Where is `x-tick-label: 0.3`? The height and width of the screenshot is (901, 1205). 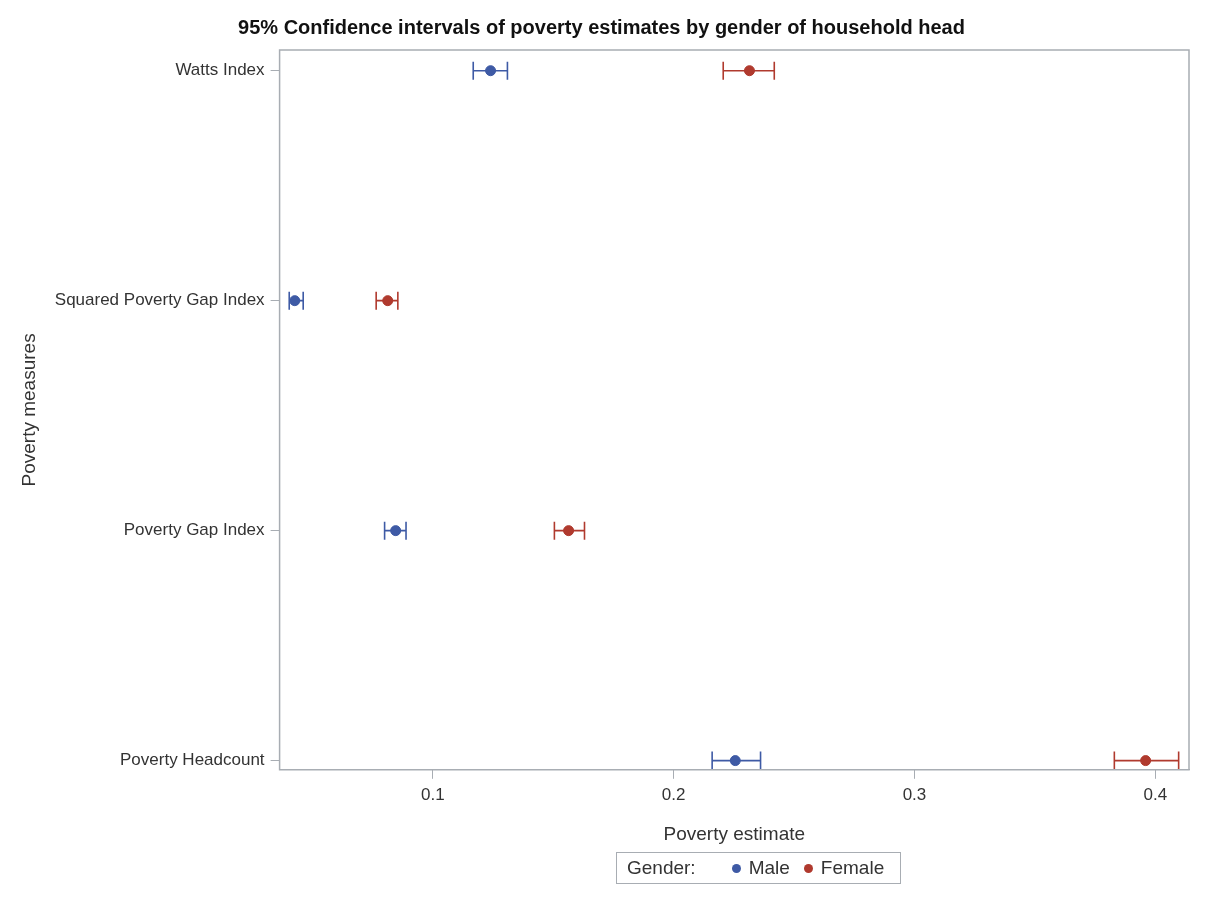
x-tick-label: 0.3 is located at coordinates (914, 794).